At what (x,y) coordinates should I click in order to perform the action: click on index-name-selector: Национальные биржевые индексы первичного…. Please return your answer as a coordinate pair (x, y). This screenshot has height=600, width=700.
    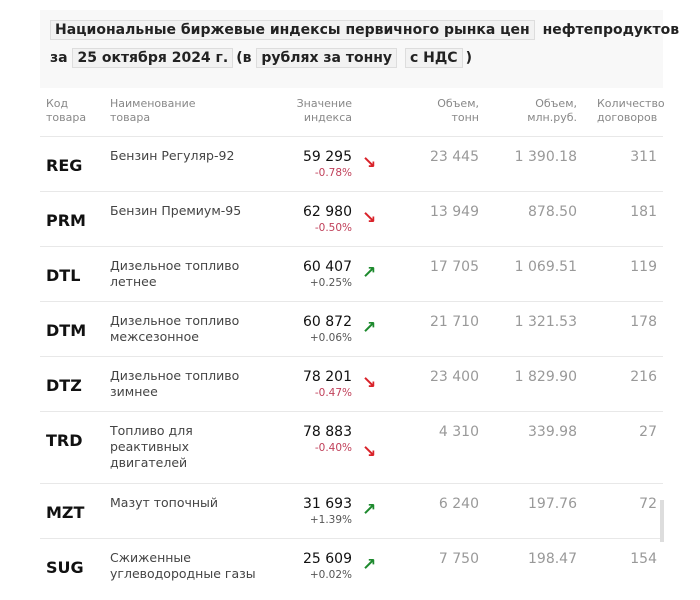
    Looking at the image, I should click on (292, 30).